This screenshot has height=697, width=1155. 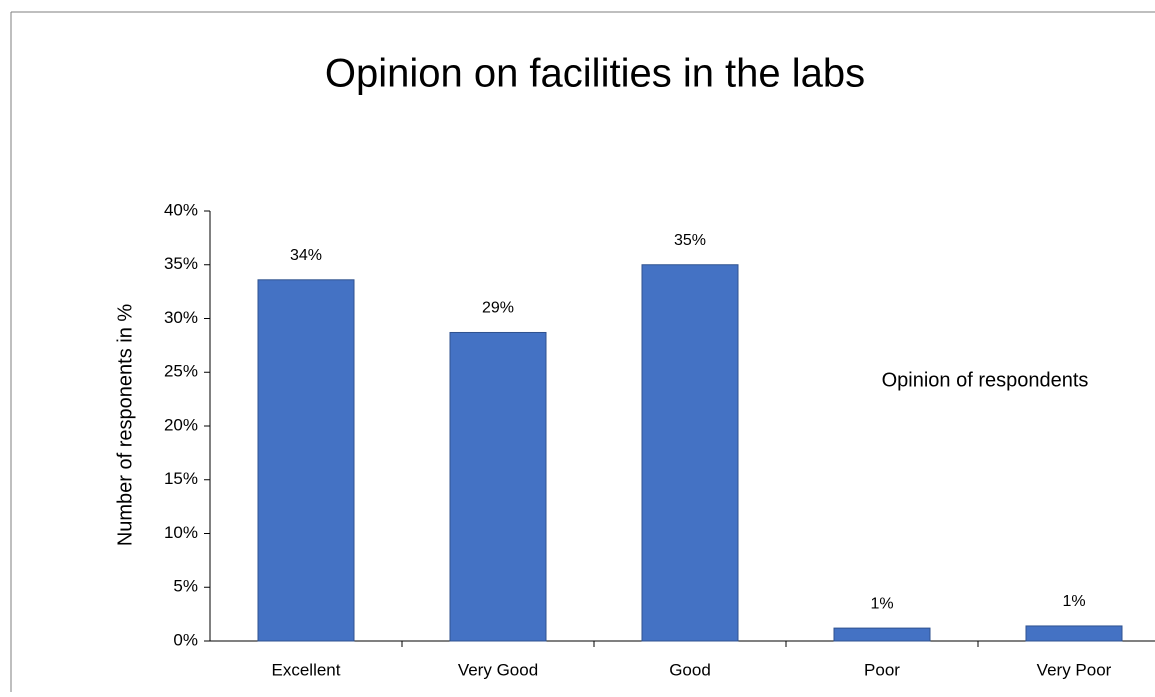 I want to click on value-label: 34%, so click(x=306, y=255).